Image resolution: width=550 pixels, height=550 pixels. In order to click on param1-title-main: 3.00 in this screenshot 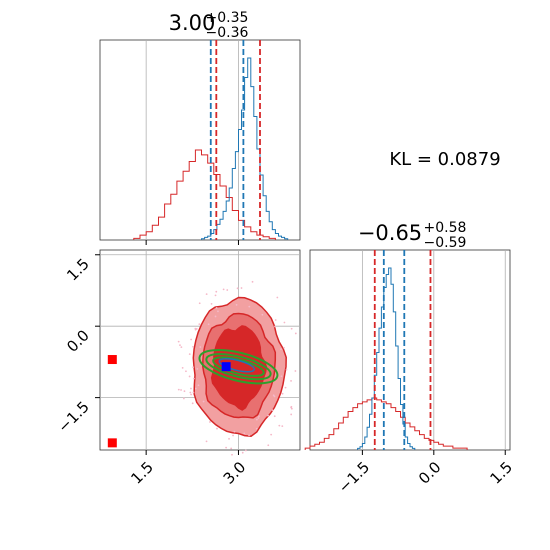, I will do `click(192, 23)`.